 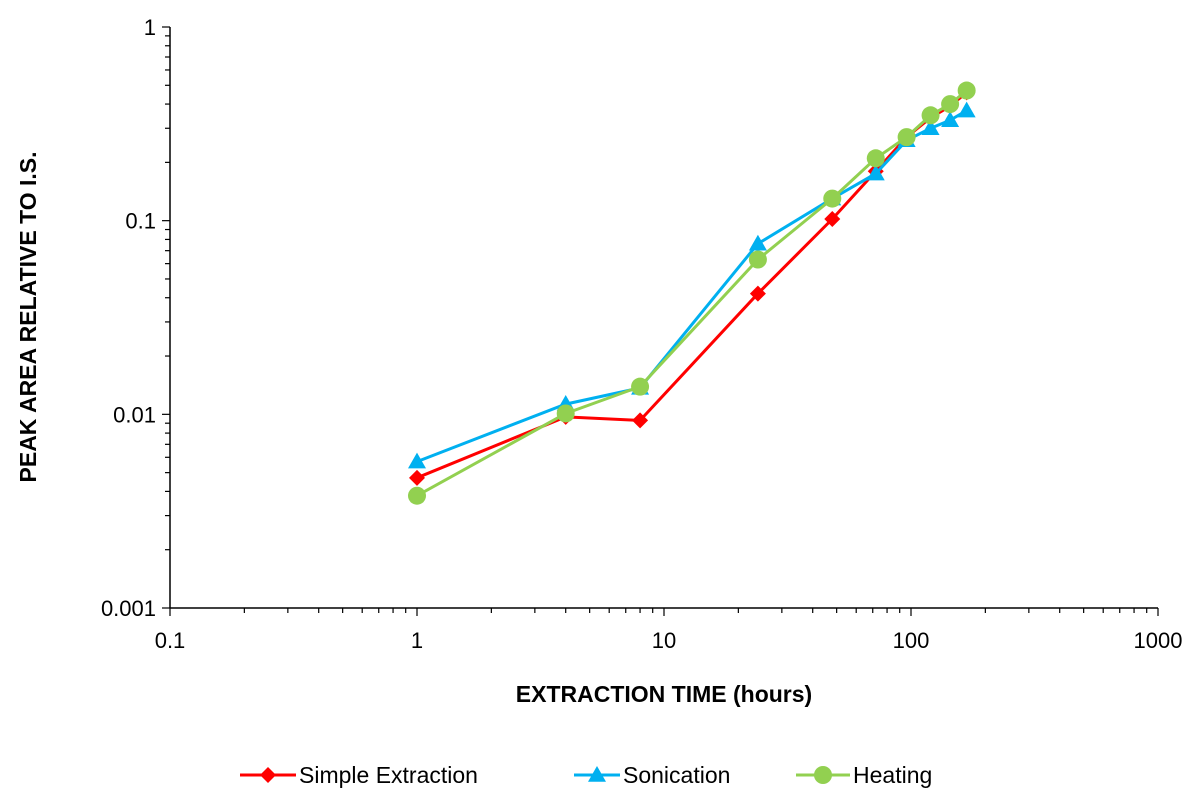 What do you see at coordinates (911, 640) in the screenshot?
I see `x-tick-label: 100` at bounding box center [911, 640].